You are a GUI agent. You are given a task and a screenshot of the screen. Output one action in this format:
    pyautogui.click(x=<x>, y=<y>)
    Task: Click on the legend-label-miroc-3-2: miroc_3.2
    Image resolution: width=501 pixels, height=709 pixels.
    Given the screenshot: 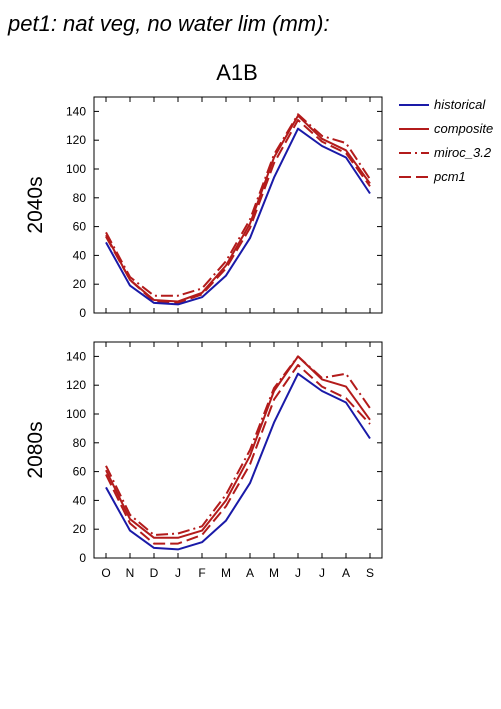 What is the action you would take?
    pyautogui.click(x=463, y=152)
    